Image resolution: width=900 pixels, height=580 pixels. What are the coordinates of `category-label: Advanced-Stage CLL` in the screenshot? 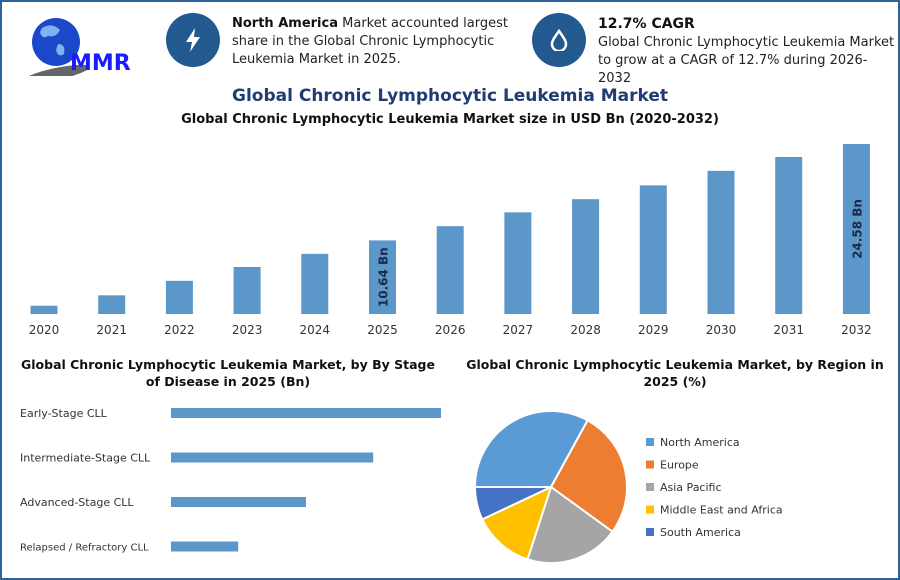 It's located at (77, 502).